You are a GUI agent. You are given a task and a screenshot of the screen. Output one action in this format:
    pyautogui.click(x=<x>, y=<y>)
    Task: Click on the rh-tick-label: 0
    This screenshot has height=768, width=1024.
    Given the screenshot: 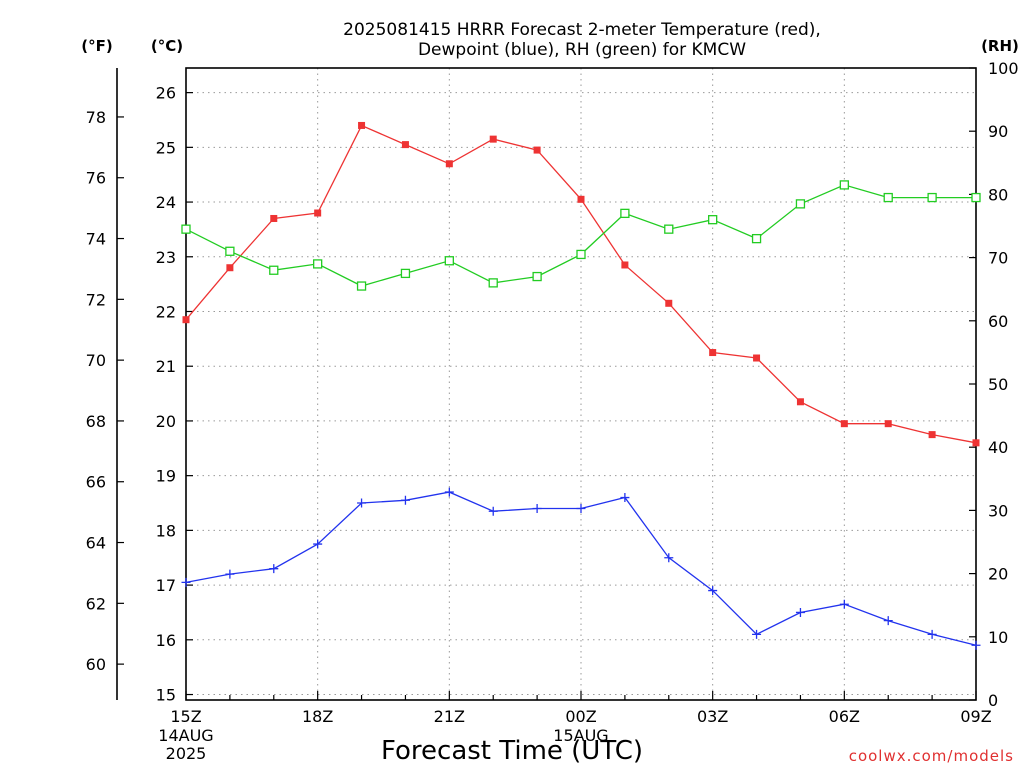 What is the action you would take?
    pyautogui.click(x=993, y=700)
    